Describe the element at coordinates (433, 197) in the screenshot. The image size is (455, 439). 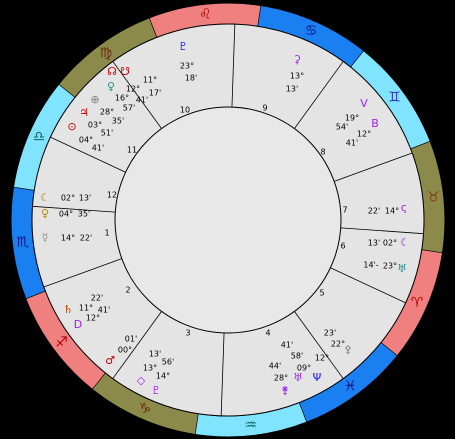
I see `sign-glyph: ♉` at that location.